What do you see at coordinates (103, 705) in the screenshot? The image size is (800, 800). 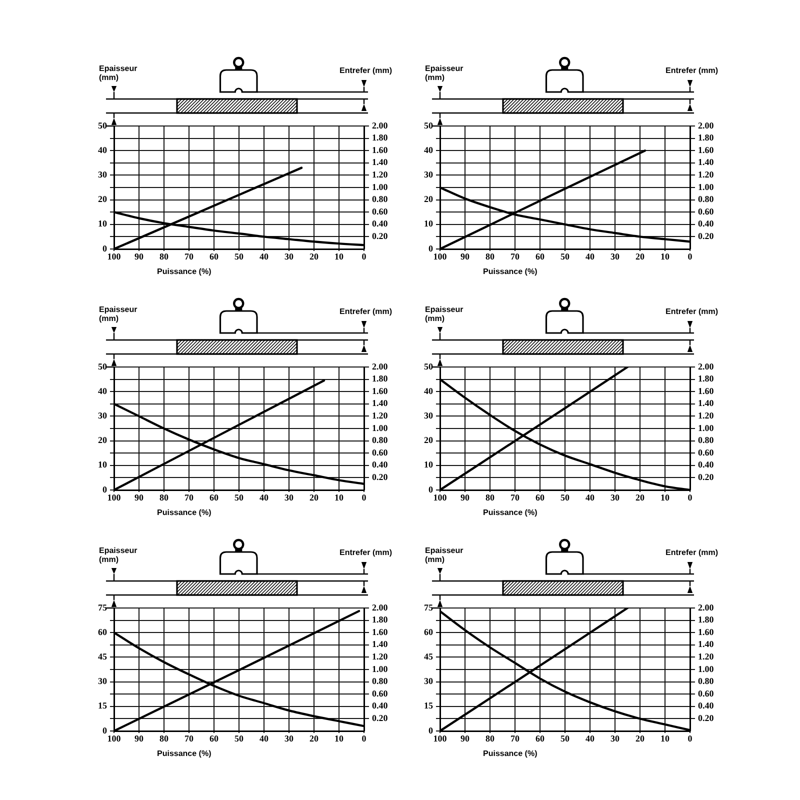 I see `y-tick-label: 15` at bounding box center [103, 705].